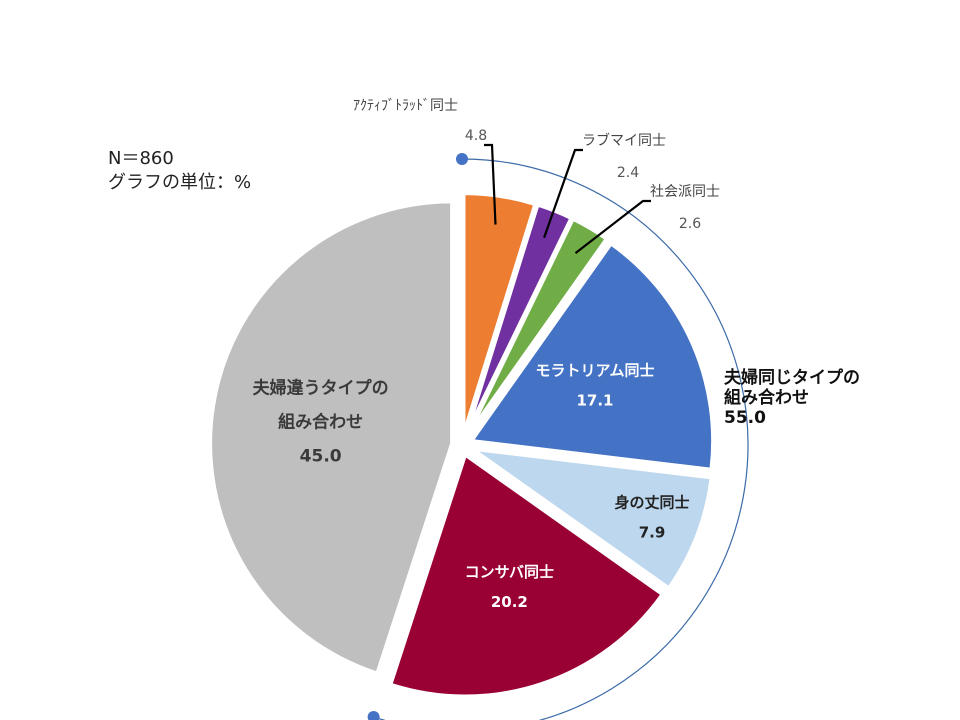 The height and width of the screenshot is (720, 960). What do you see at coordinates (651, 503) in the screenshot?
I see `slice-label-4-line-0: 身の丈同士` at bounding box center [651, 503].